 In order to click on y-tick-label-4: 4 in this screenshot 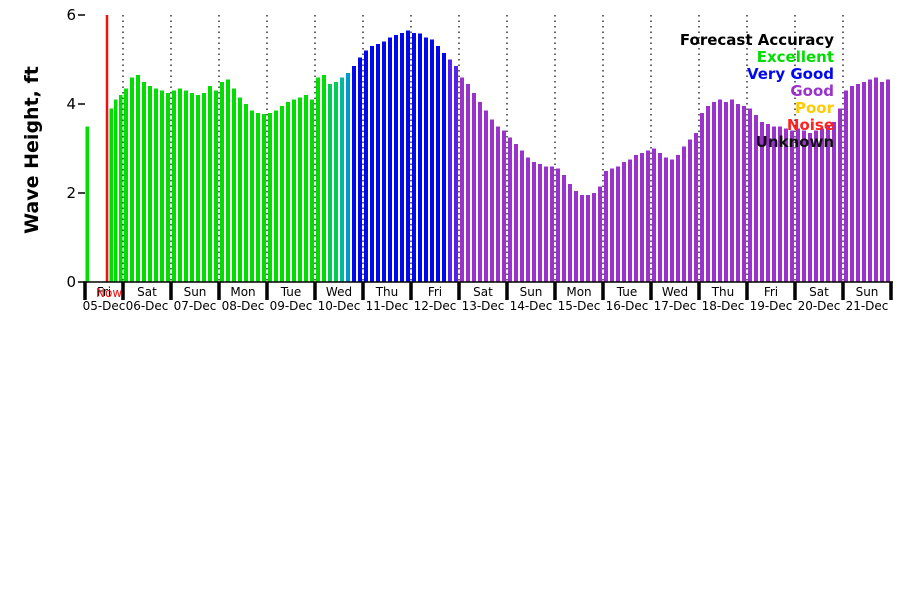, I will do `click(71, 104)`.